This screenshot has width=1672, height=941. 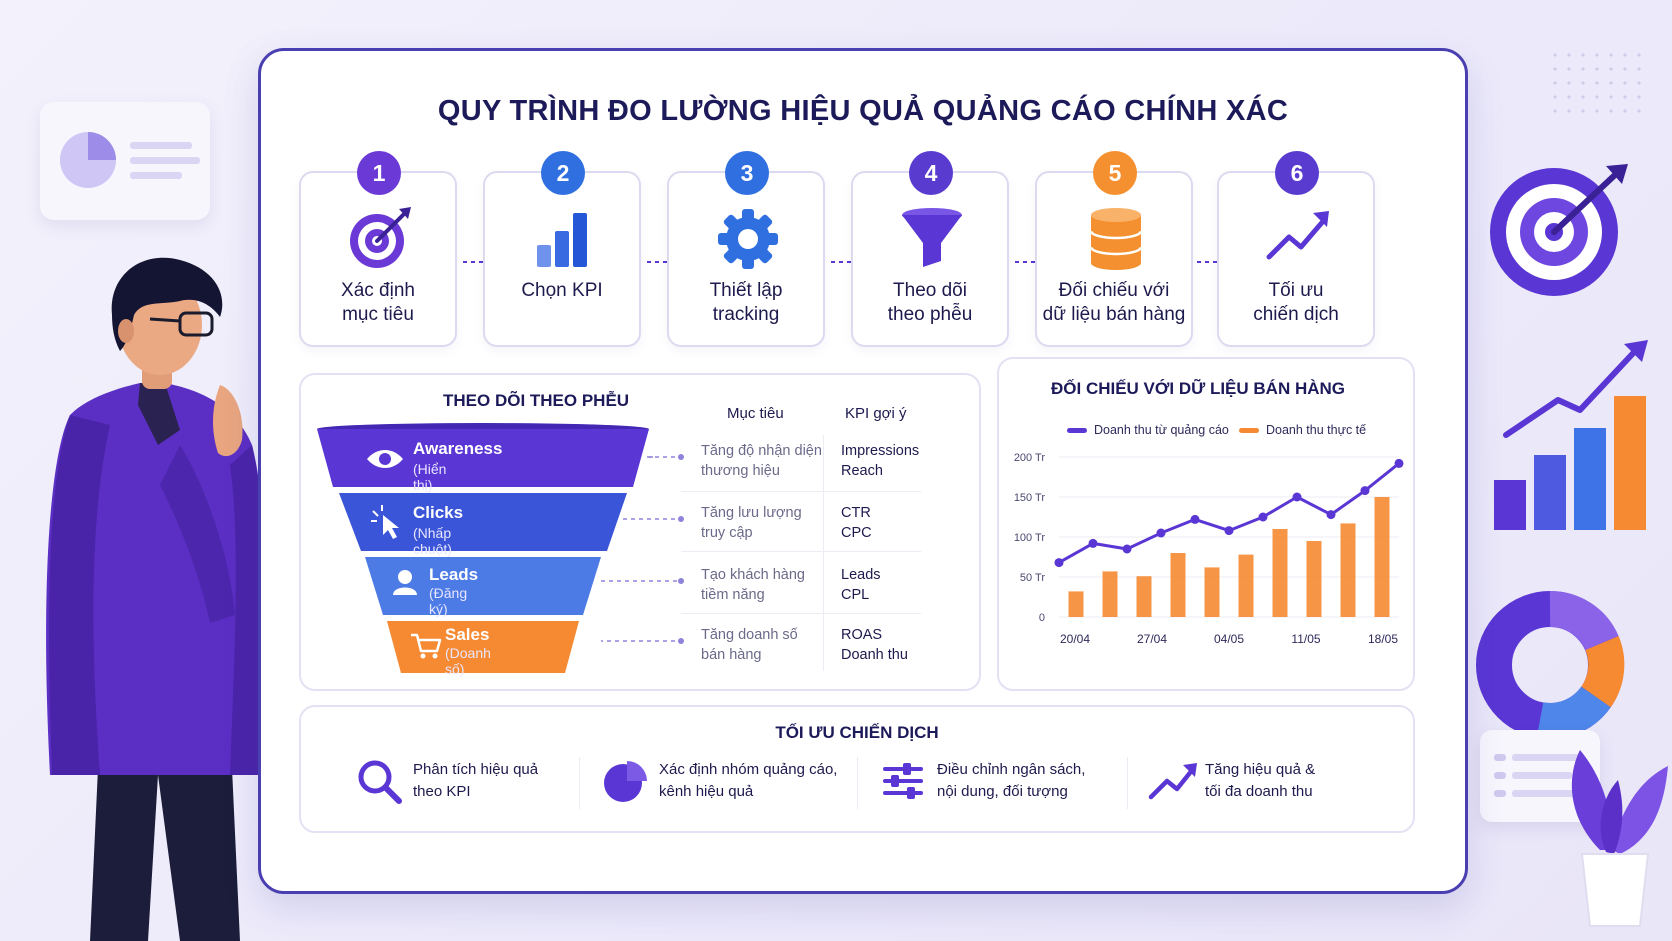 I want to click on y-tick-label: 150 Tr, so click(x=1030, y=498).